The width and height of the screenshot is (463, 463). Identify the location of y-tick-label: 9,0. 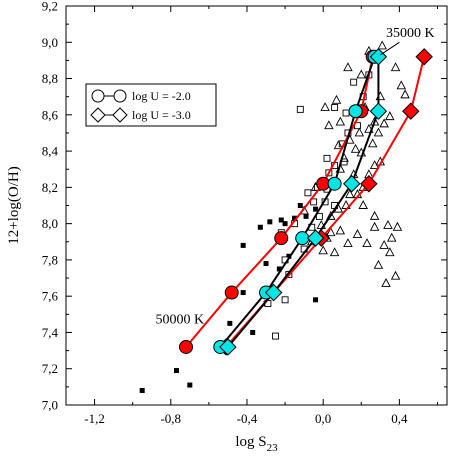
(50, 42).